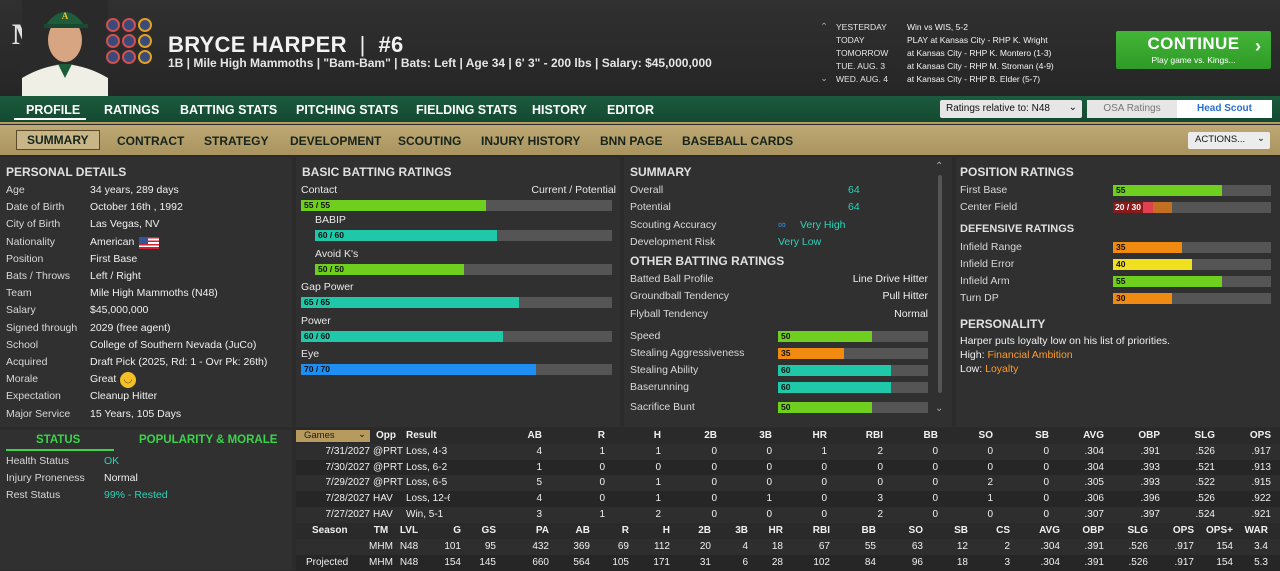 This screenshot has height=571, width=1280. Describe the element at coordinates (1011, 109) in the screenshot. I see `ratings-relative-select: Ratings relative to: N48 ⌄` at that location.